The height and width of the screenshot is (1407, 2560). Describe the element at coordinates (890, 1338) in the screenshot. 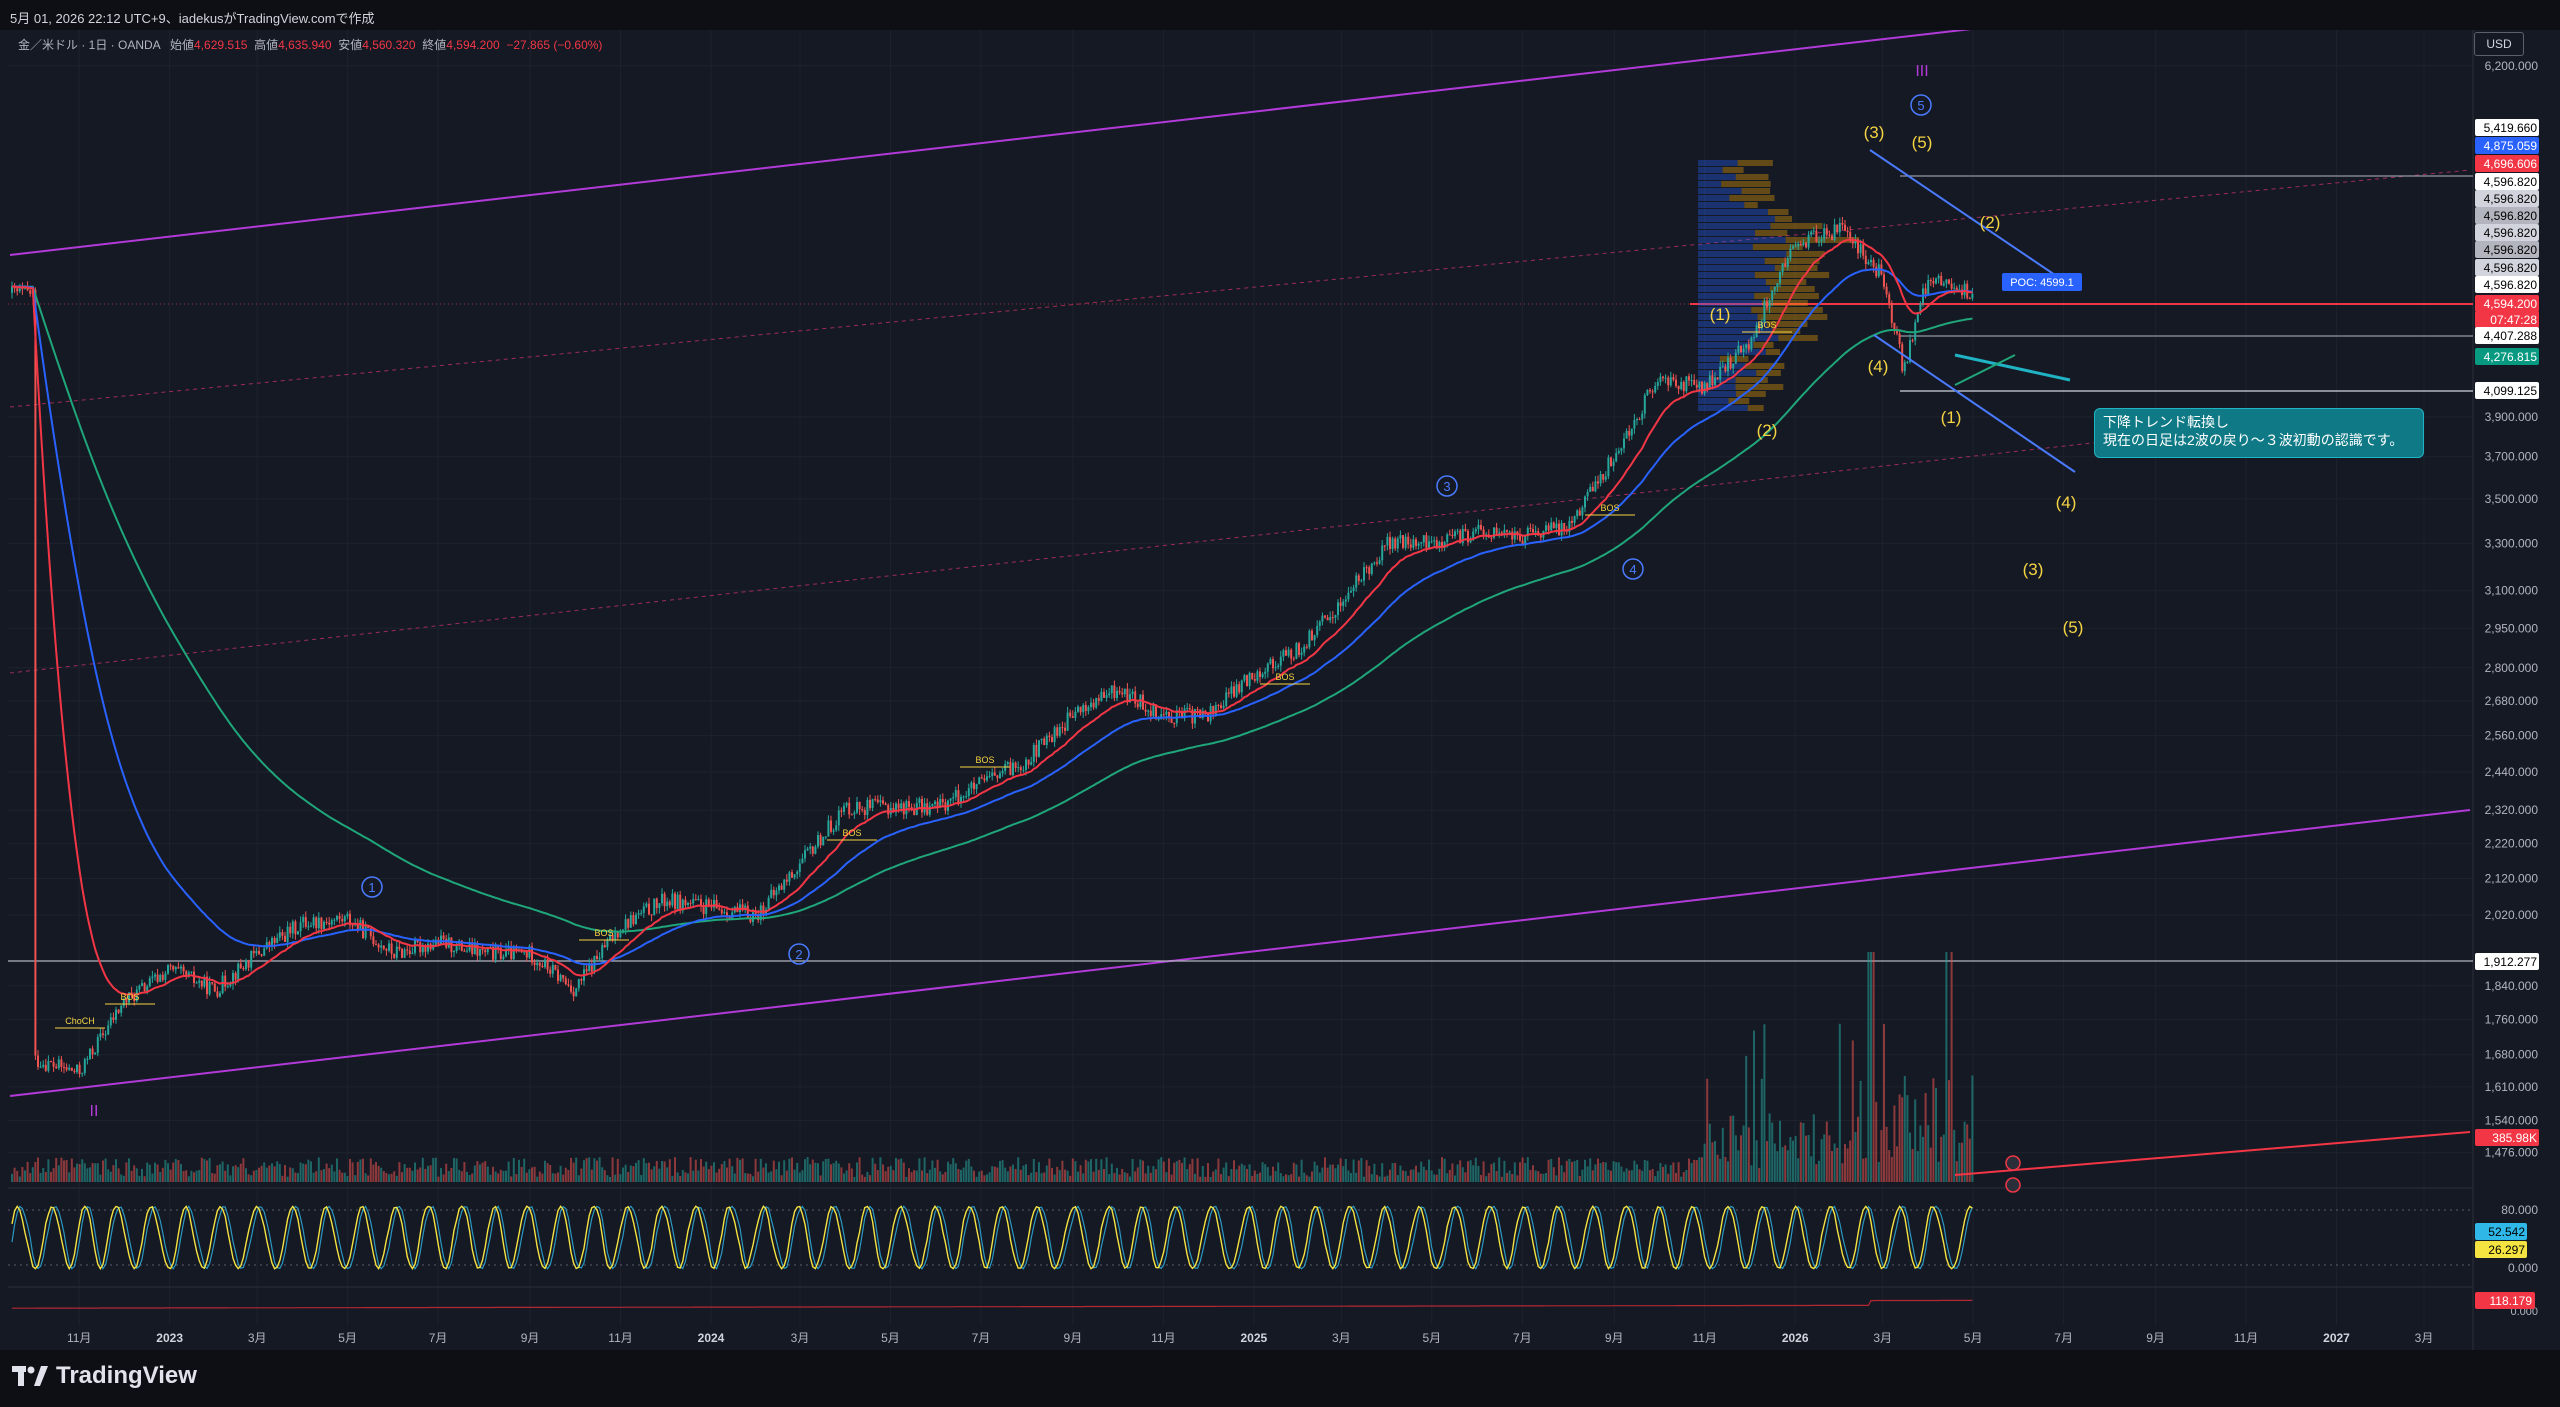

I see `time-tick-label: 5月` at that location.